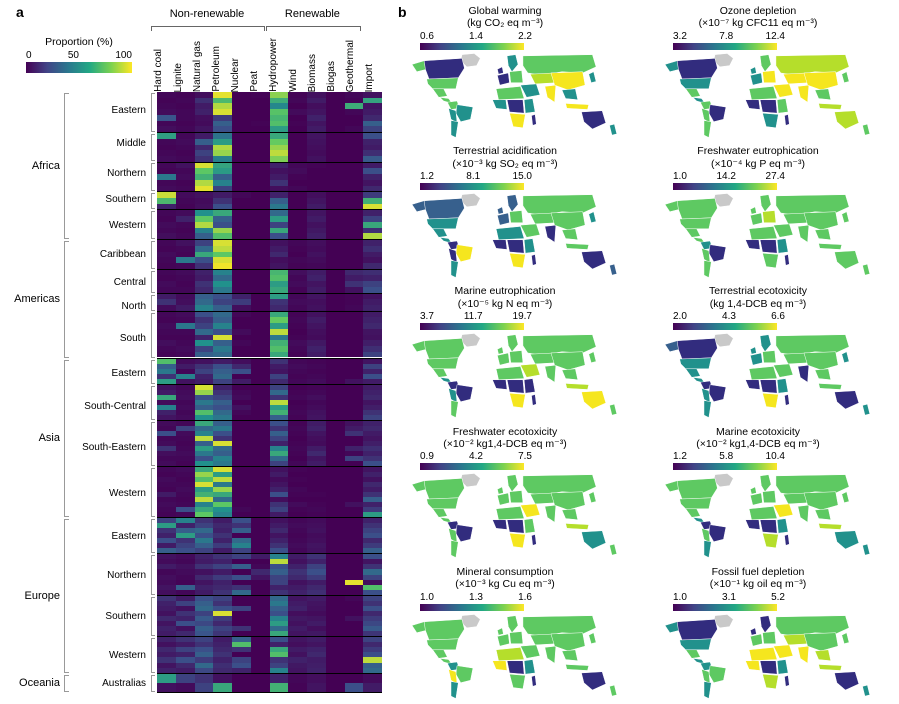  I want to click on subregion-label: Northern, so click(126, 575).